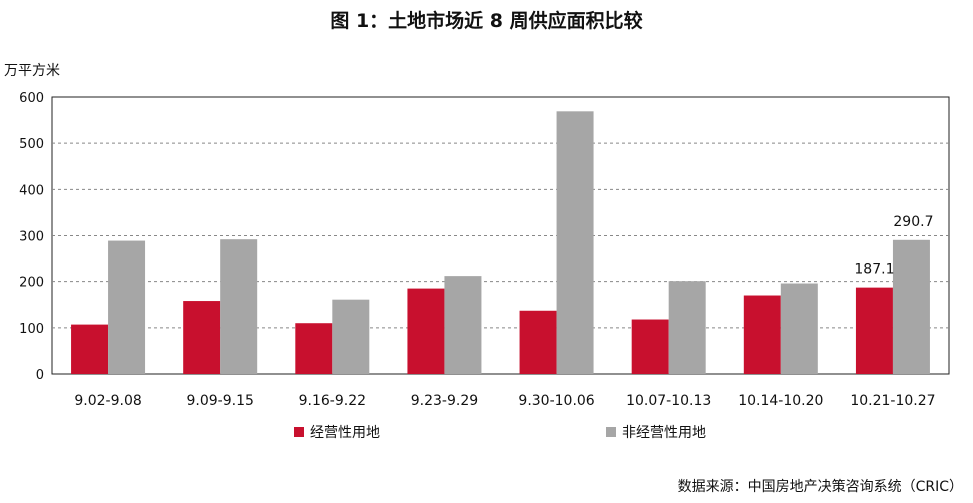  What do you see at coordinates (31, 329) in the screenshot?
I see `y-tick-label: 100` at bounding box center [31, 329].